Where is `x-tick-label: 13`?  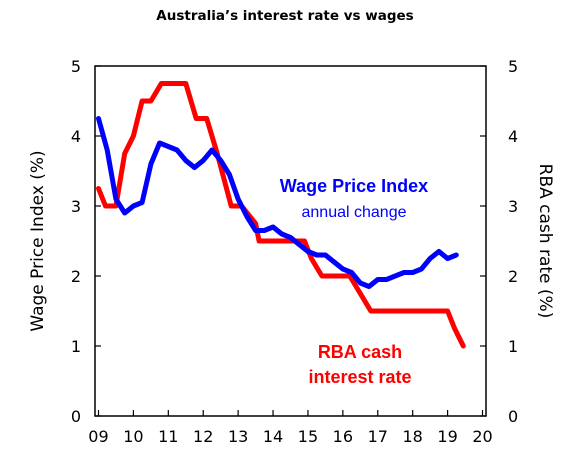
x-tick-label: 13 is located at coordinates (238, 436).